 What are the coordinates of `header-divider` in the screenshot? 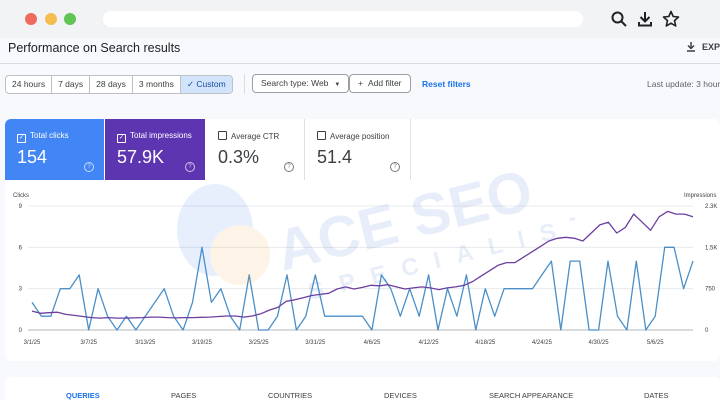 It's located at (360, 63).